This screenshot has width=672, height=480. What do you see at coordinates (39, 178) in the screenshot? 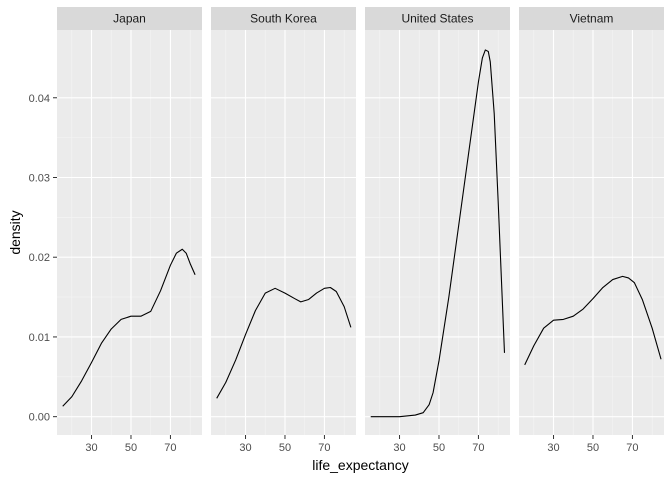
I see `y-tick-label: 0.03` at bounding box center [39, 178].